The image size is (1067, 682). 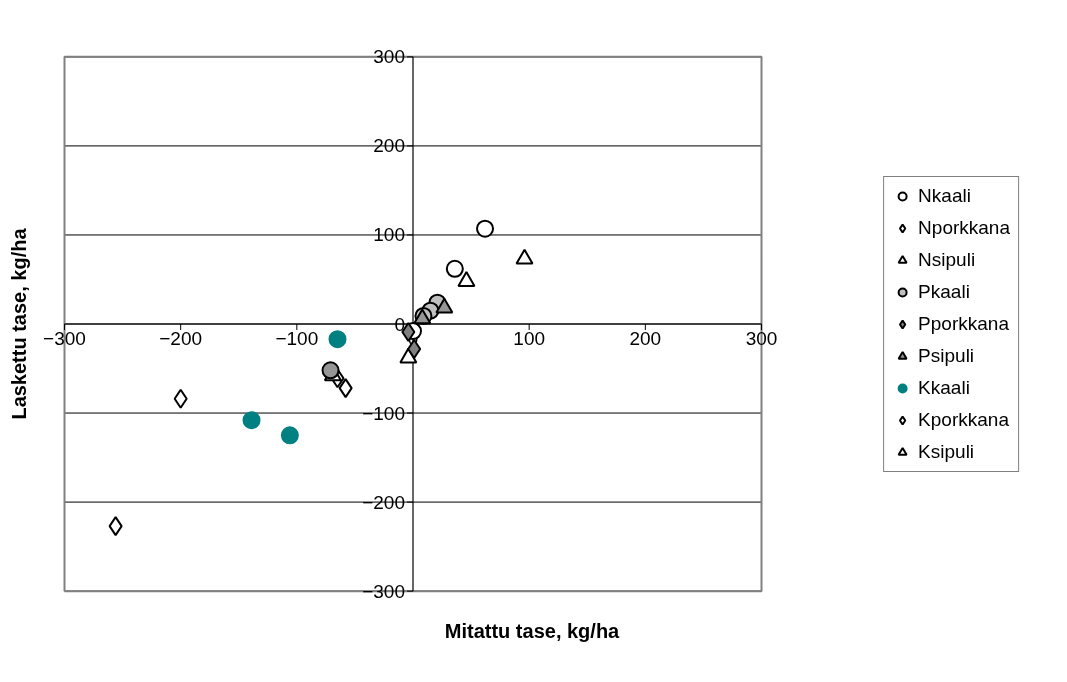 What do you see at coordinates (964, 227) in the screenshot?
I see `legend-label: Nporkkana` at bounding box center [964, 227].